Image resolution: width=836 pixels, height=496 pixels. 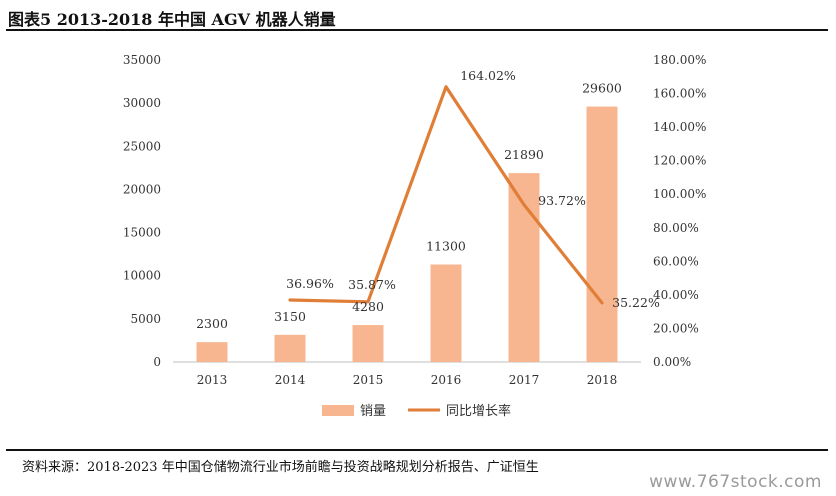 What do you see at coordinates (338, 410) in the screenshot?
I see `legend-swatch-bar` at bounding box center [338, 410].